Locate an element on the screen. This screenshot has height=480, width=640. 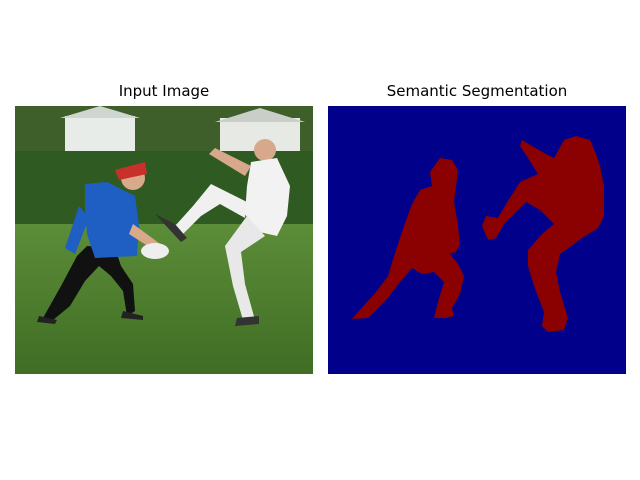
segmentation-title: Semantic Segmentation is located at coordinates (477, 91).